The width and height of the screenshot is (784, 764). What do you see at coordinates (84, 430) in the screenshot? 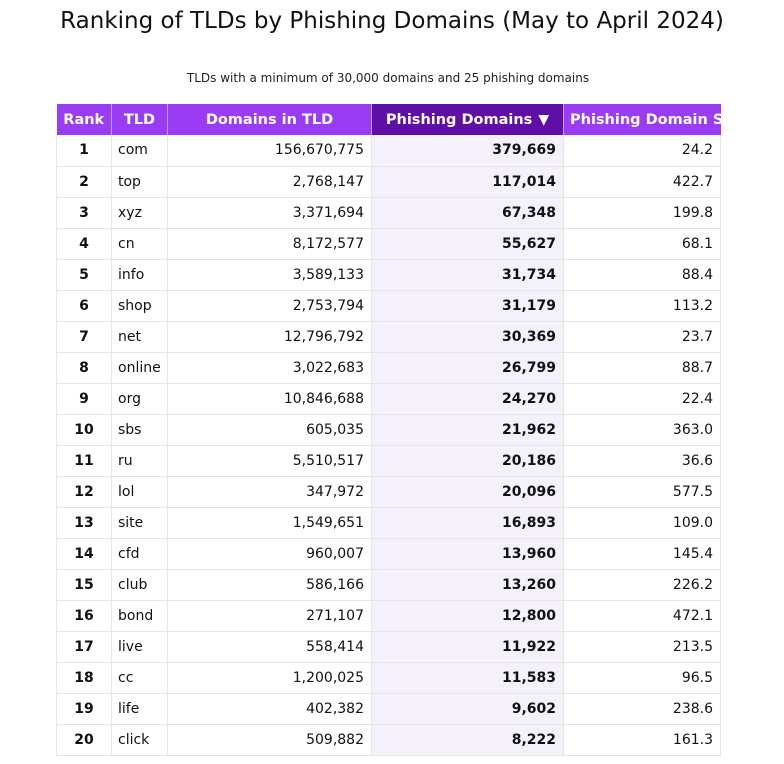
I see `cell-rank: 10` at bounding box center [84, 430].